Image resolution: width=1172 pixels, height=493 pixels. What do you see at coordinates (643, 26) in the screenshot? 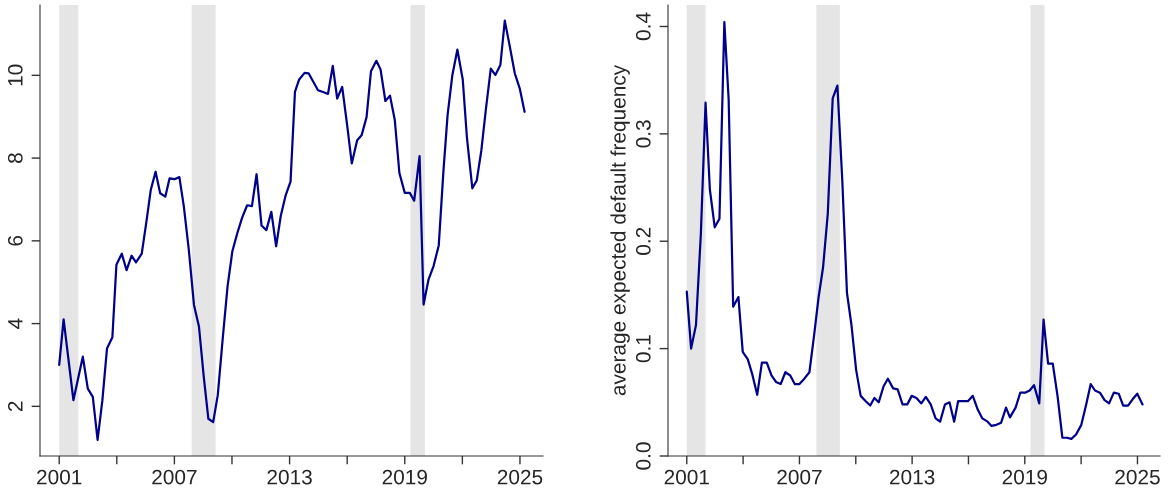
I see `y-tick-label: 0.4` at bounding box center [643, 26].